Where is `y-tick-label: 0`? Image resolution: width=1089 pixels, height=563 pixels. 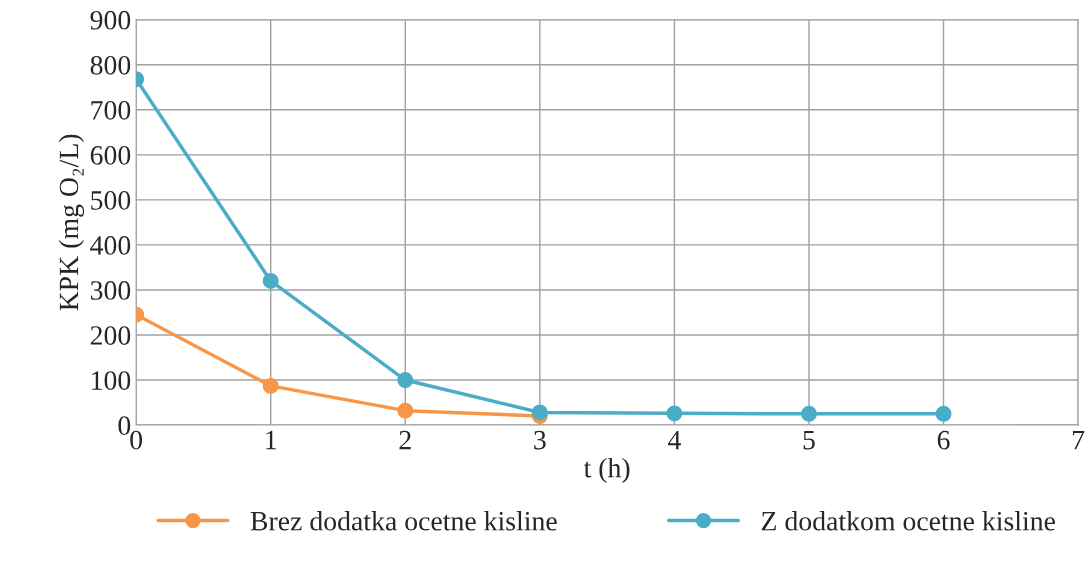 y-tick-label: 0 is located at coordinates (124, 425).